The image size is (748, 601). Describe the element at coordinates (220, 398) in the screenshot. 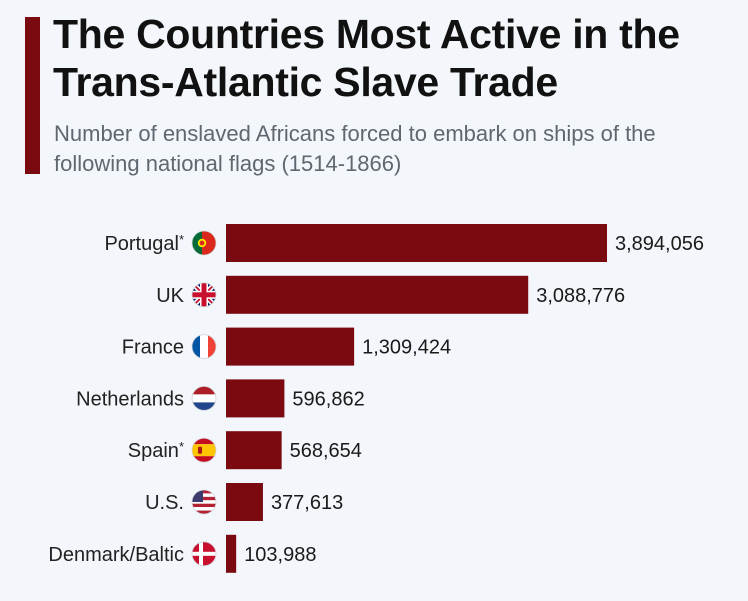

I see `bar-row: Netherlands 596,862` at that location.